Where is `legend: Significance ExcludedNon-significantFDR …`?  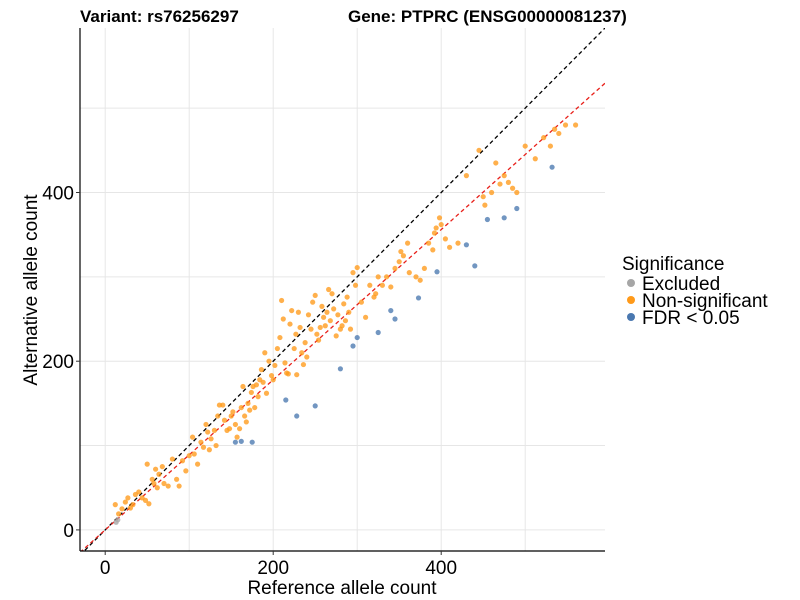 legend: Significance ExcludedNon-significantFDR … is located at coordinates (695, 291).